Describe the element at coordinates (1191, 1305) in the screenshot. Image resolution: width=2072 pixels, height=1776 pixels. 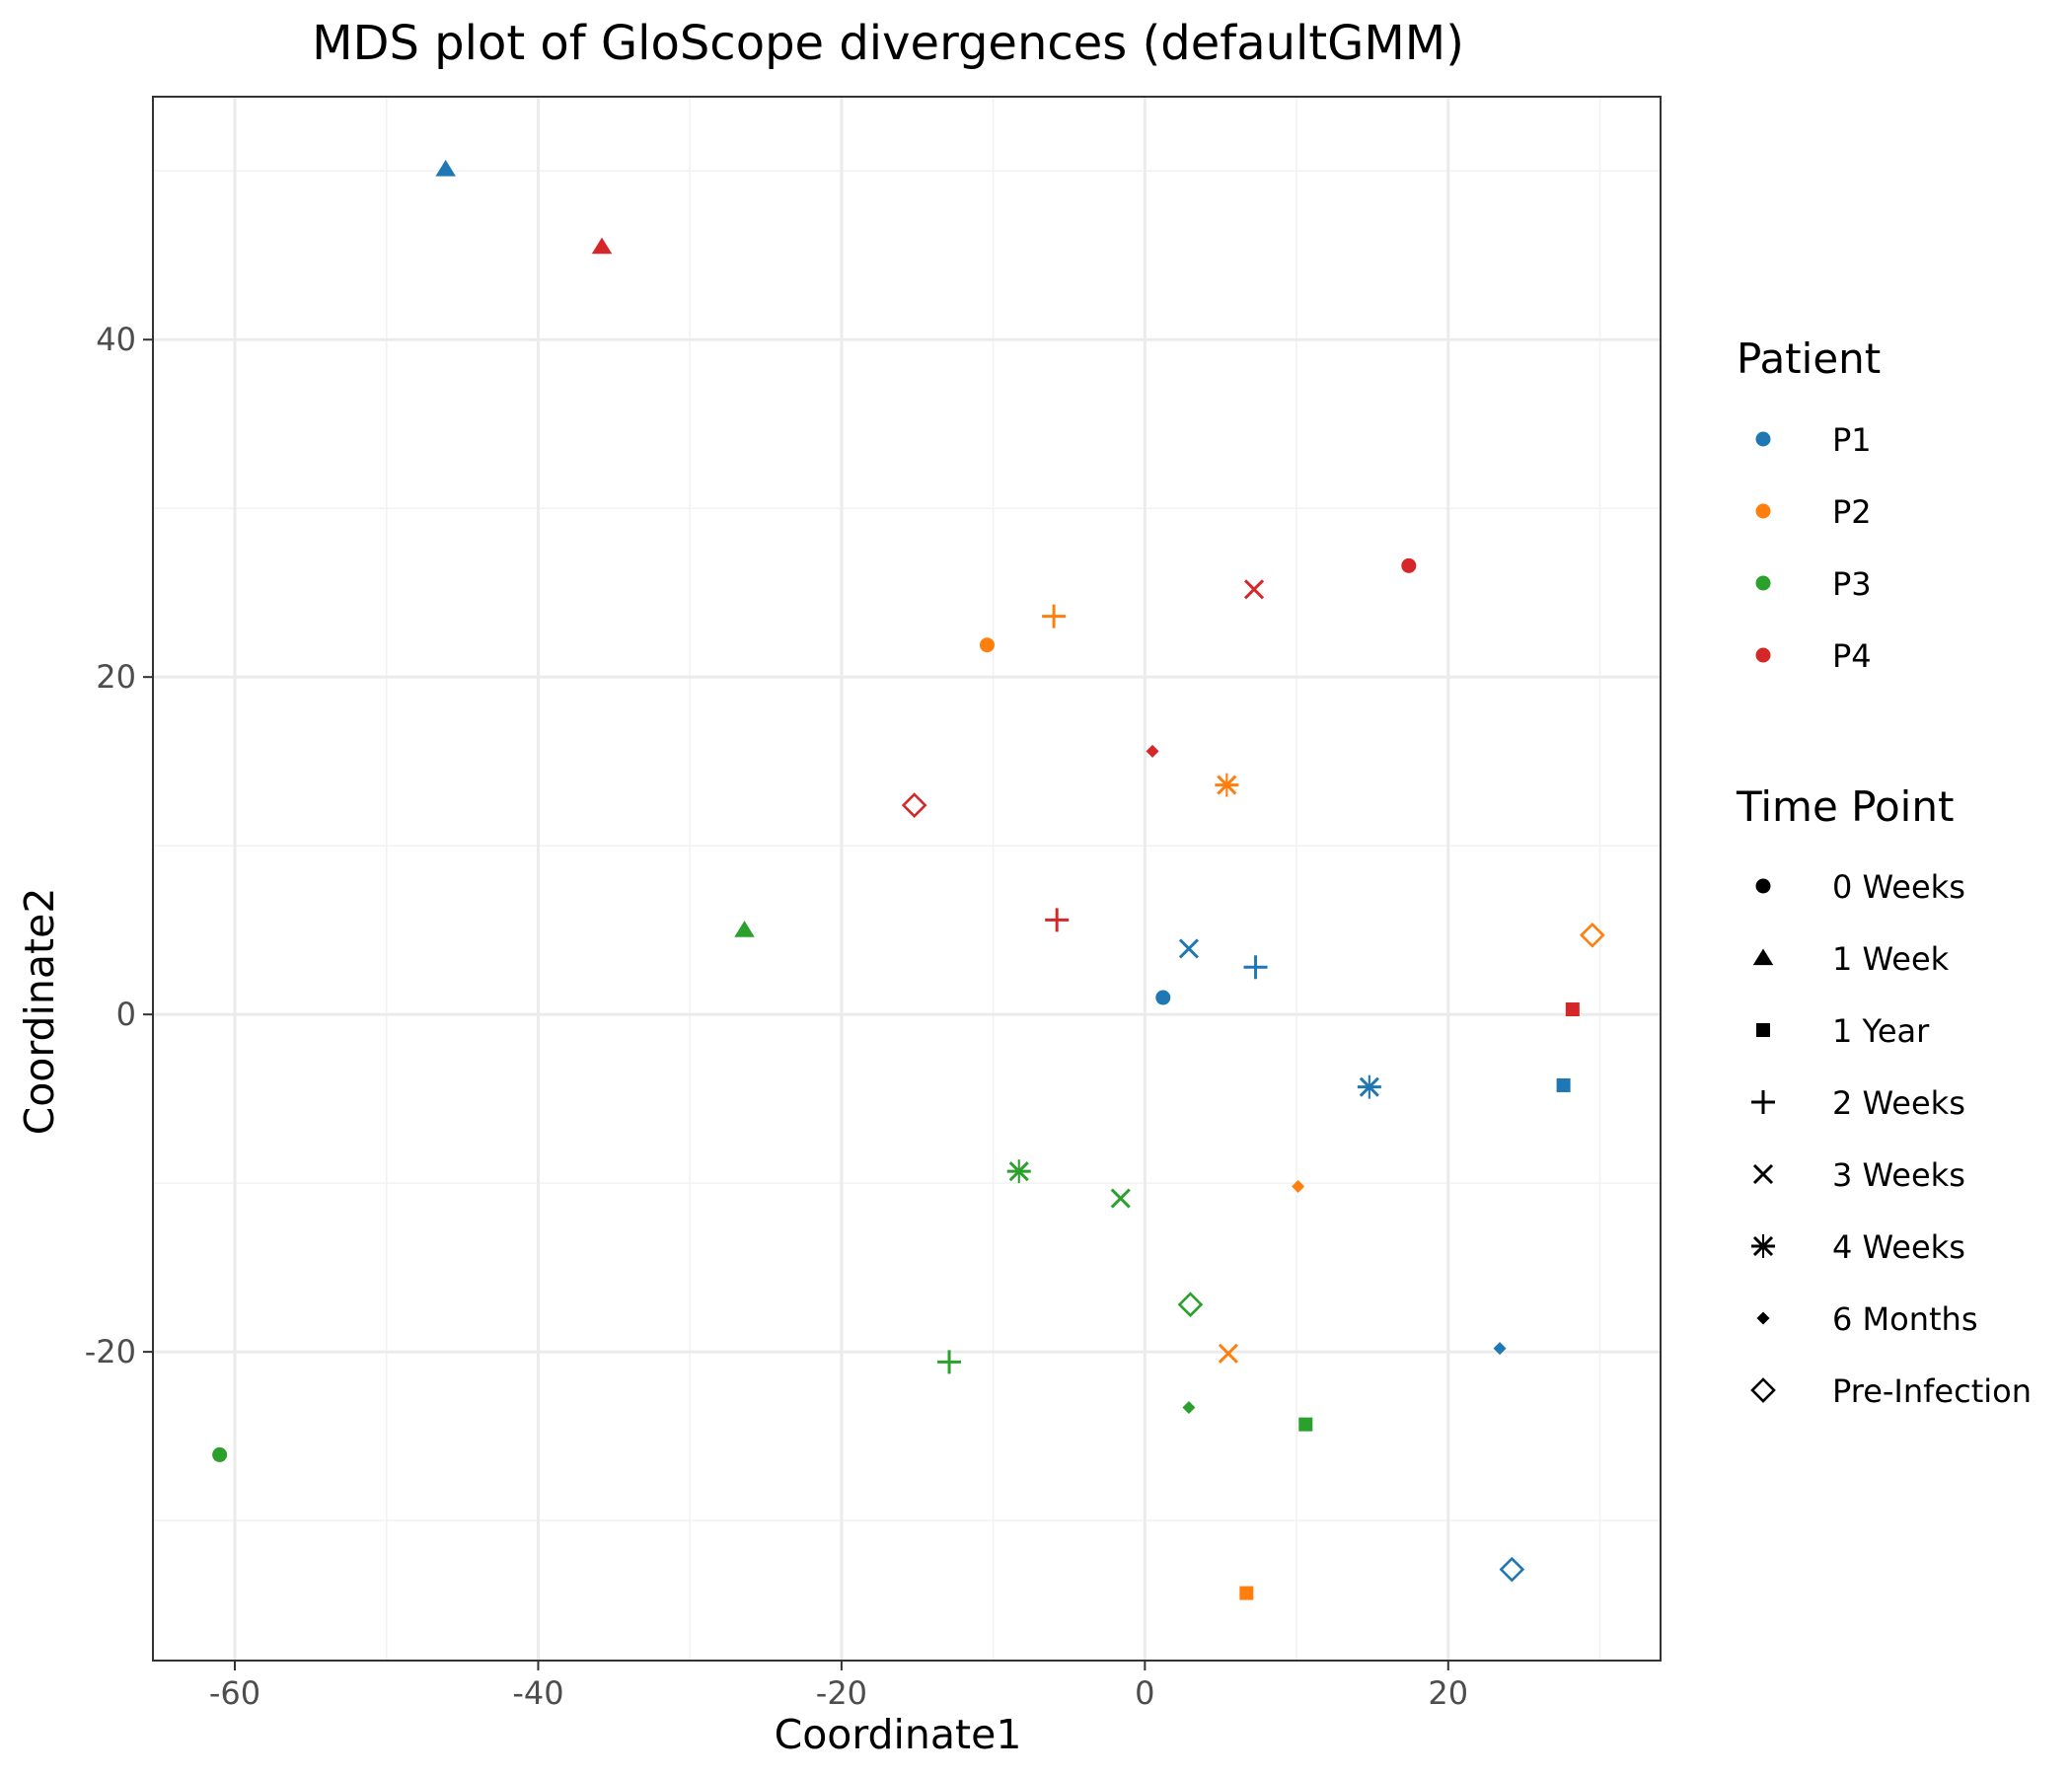
I see `point-p3-pre-infection` at that location.